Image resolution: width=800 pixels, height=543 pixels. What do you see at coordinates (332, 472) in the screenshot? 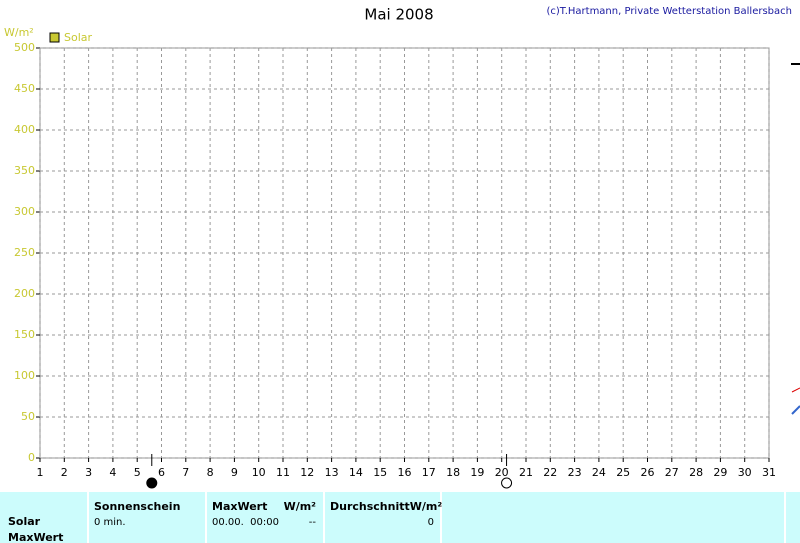
I see `x-tick-label: 13` at bounding box center [332, 472].